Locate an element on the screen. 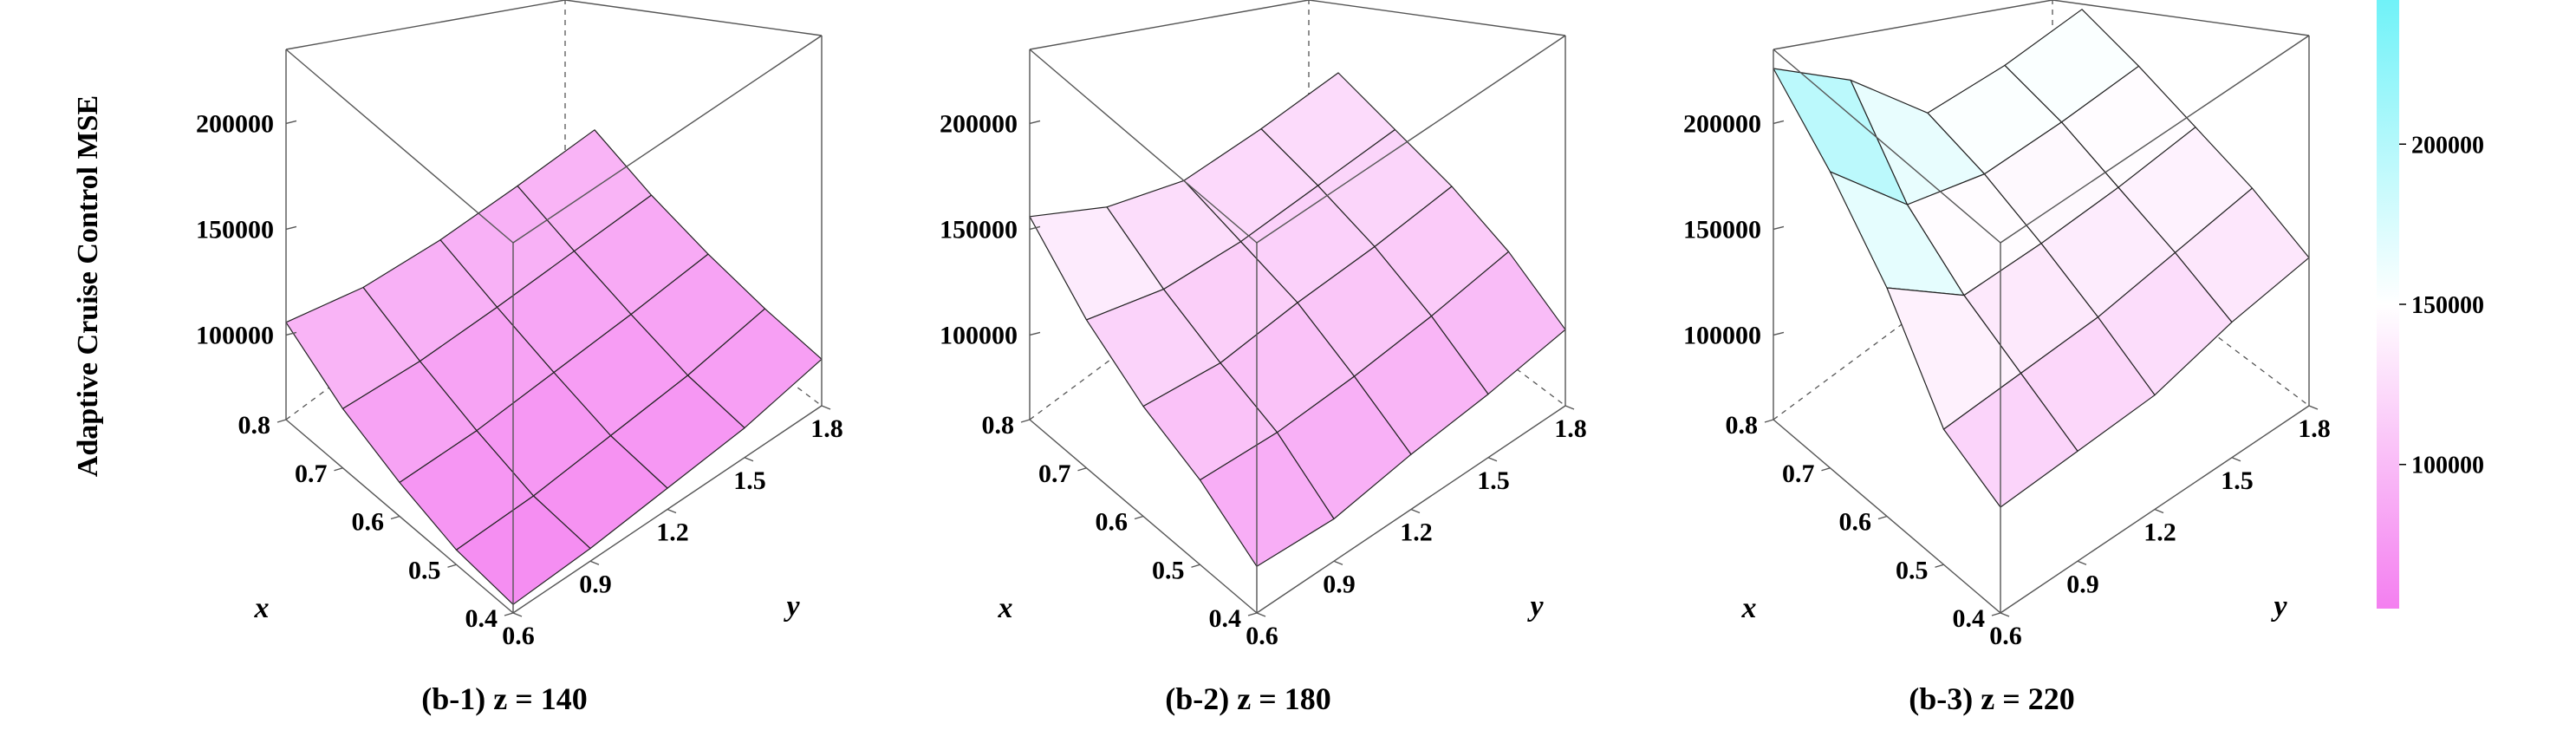  panel-caption: (b-2) z = 180 is located at coordinates (1247, 699).